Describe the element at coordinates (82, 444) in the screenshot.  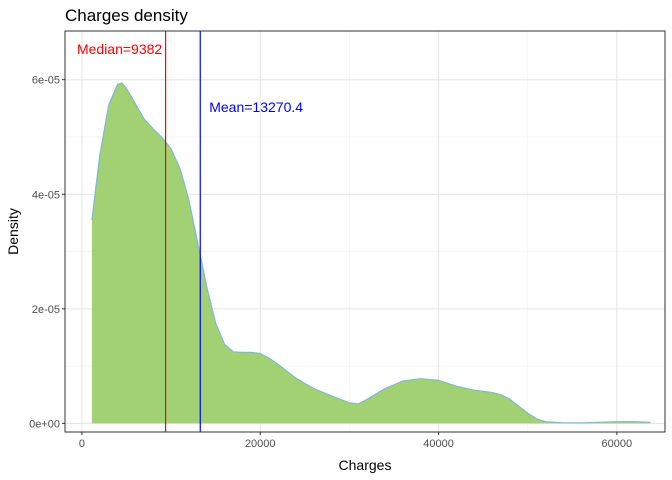
I see `x-tick-label: 0` at that location.